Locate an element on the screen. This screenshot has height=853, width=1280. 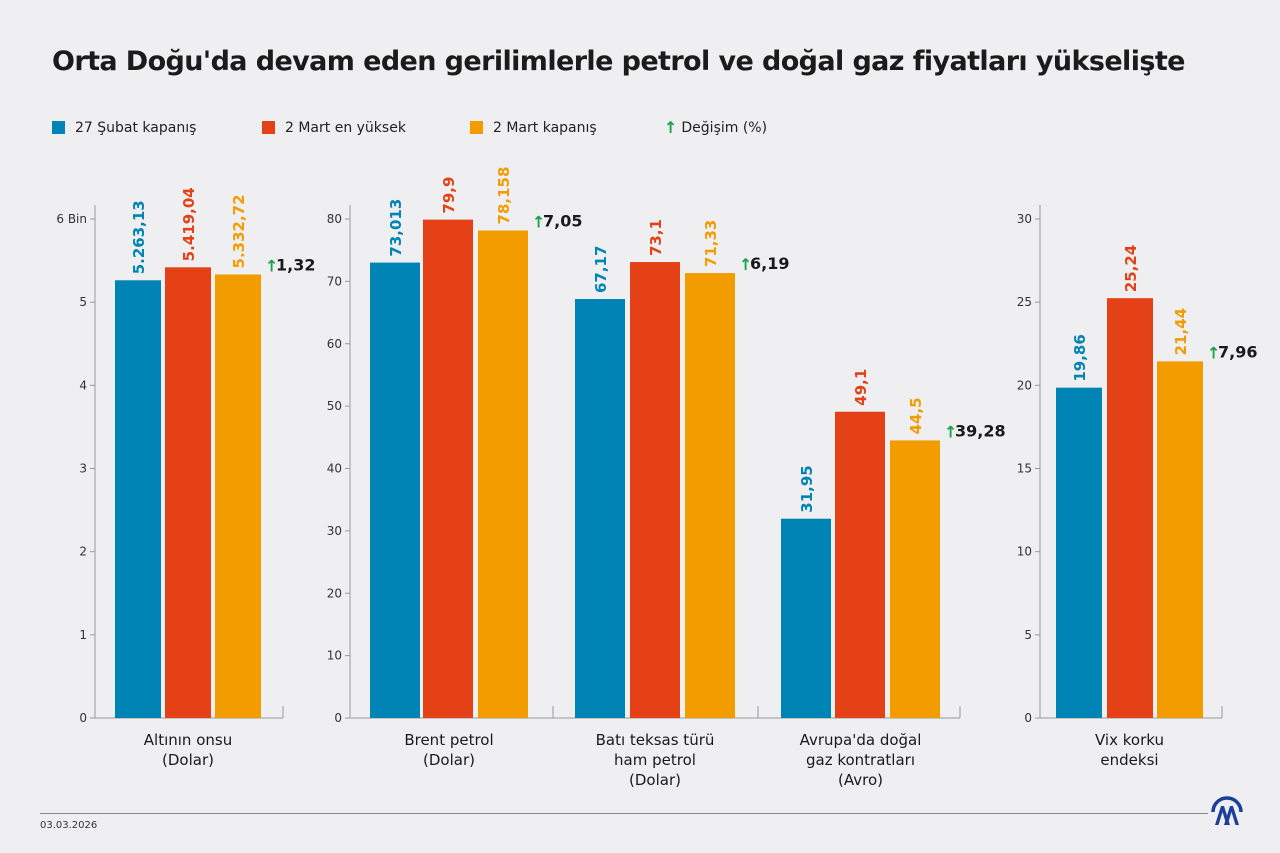
y-tick-label: 2 is located at coordinates (83, 552).